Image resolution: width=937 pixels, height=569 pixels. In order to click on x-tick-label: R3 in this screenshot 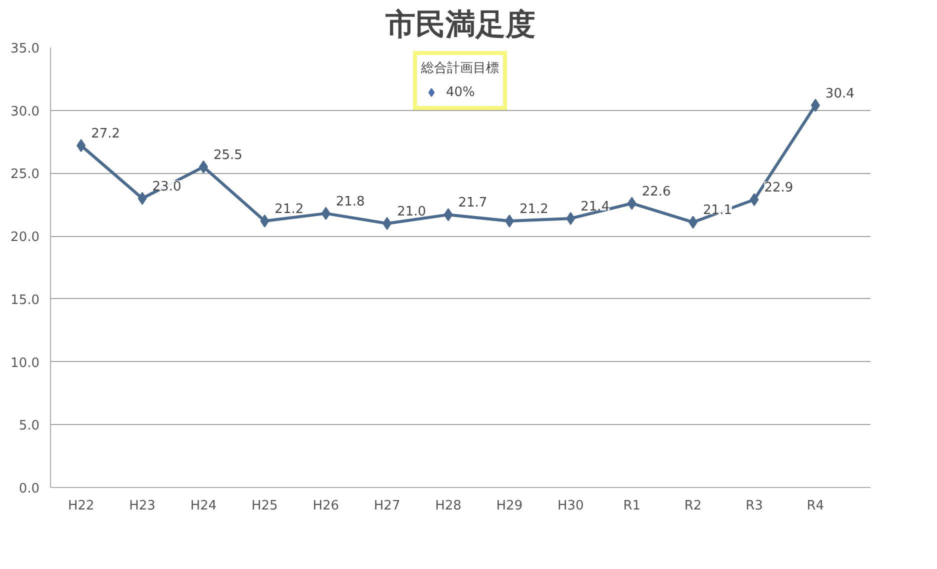, I will do `click(754, 506)`.